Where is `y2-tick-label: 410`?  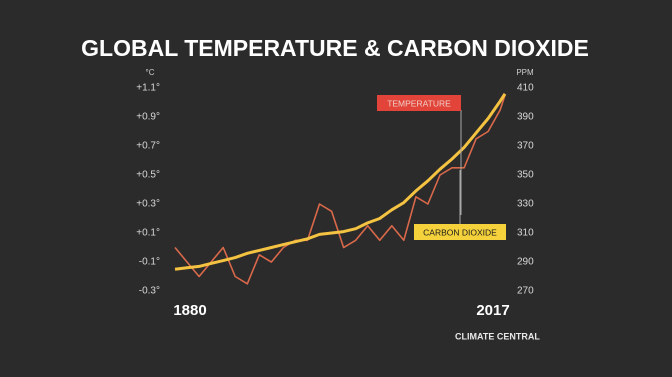
y2-tick-label: 410 is located at coordinates (525, 88).